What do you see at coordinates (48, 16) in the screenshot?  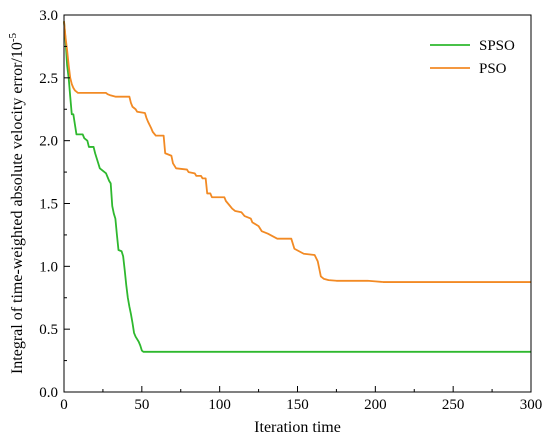 I see `y-tick-label: 3.0` at bounding box center [48, 16].